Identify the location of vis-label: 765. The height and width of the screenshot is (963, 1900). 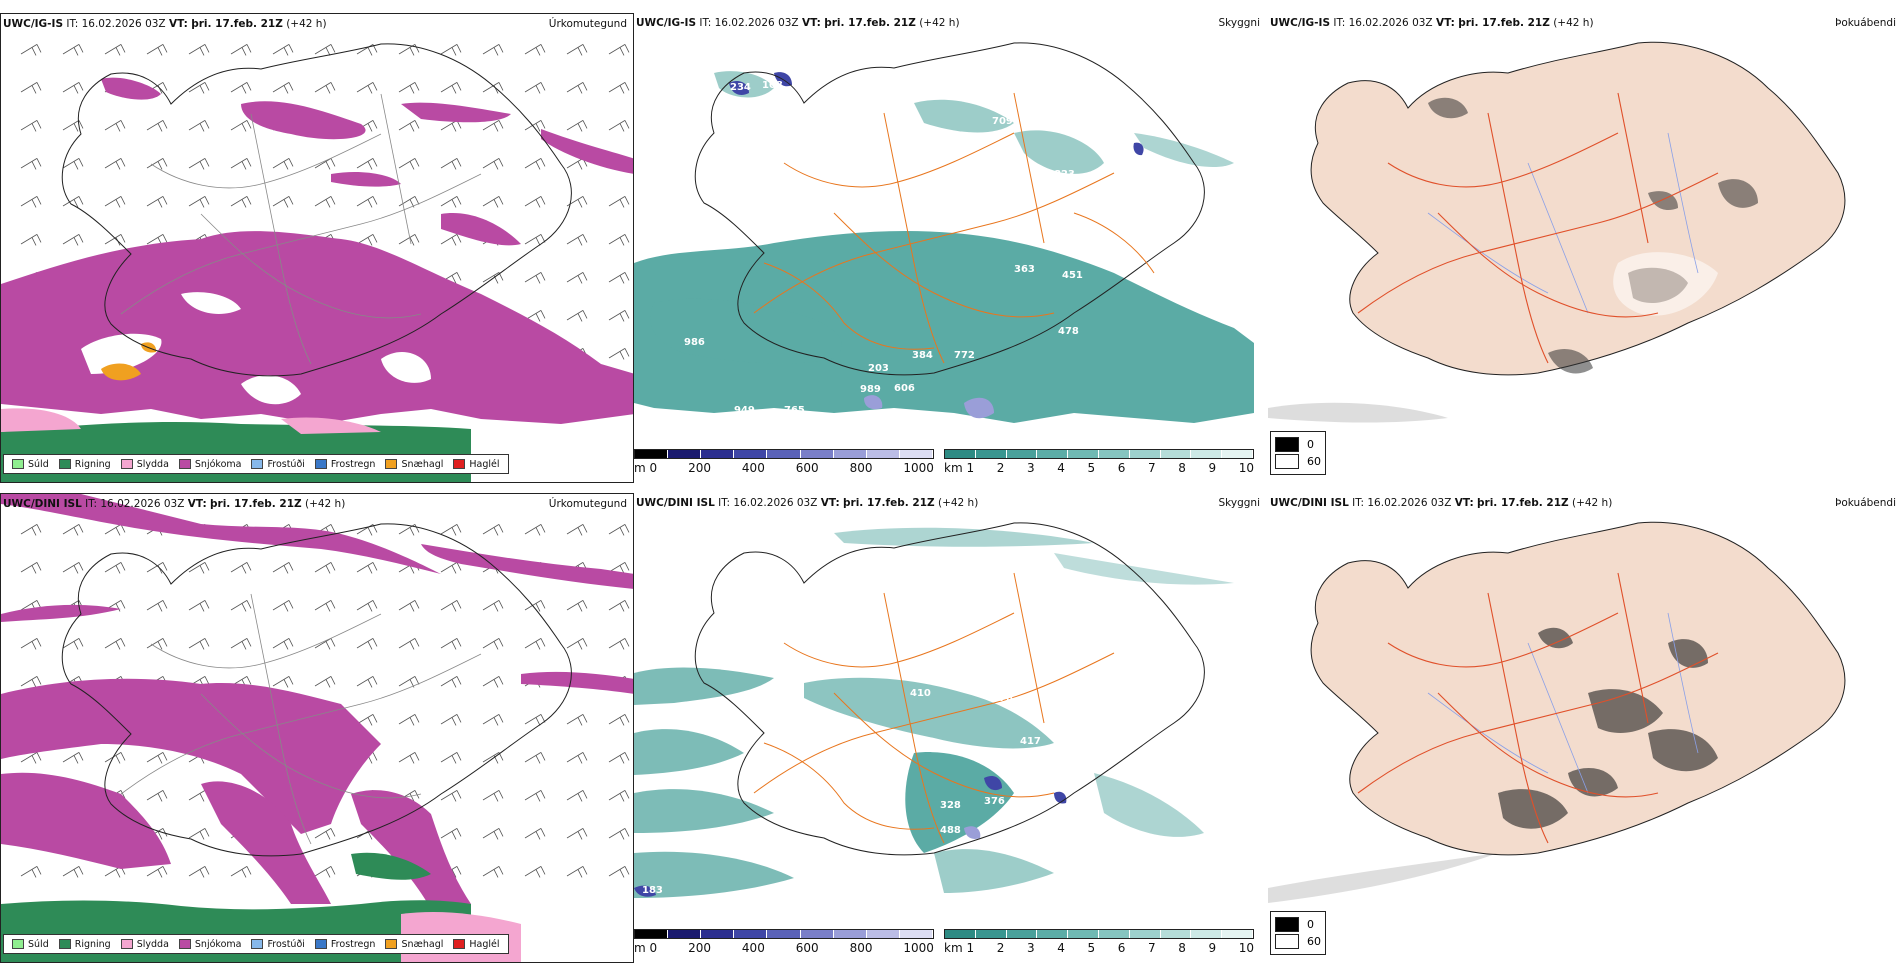
(794, 410).